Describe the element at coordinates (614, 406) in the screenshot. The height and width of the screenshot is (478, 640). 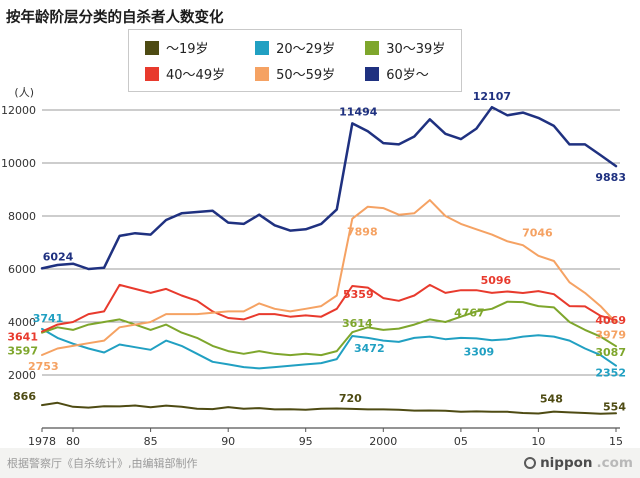
I see `data-label: 554` at that location.